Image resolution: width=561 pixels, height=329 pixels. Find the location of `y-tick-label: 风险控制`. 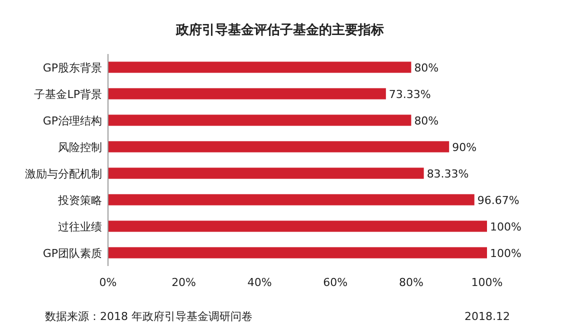

y-tick-label: 风险控制 is located at coordinates (80, 147).